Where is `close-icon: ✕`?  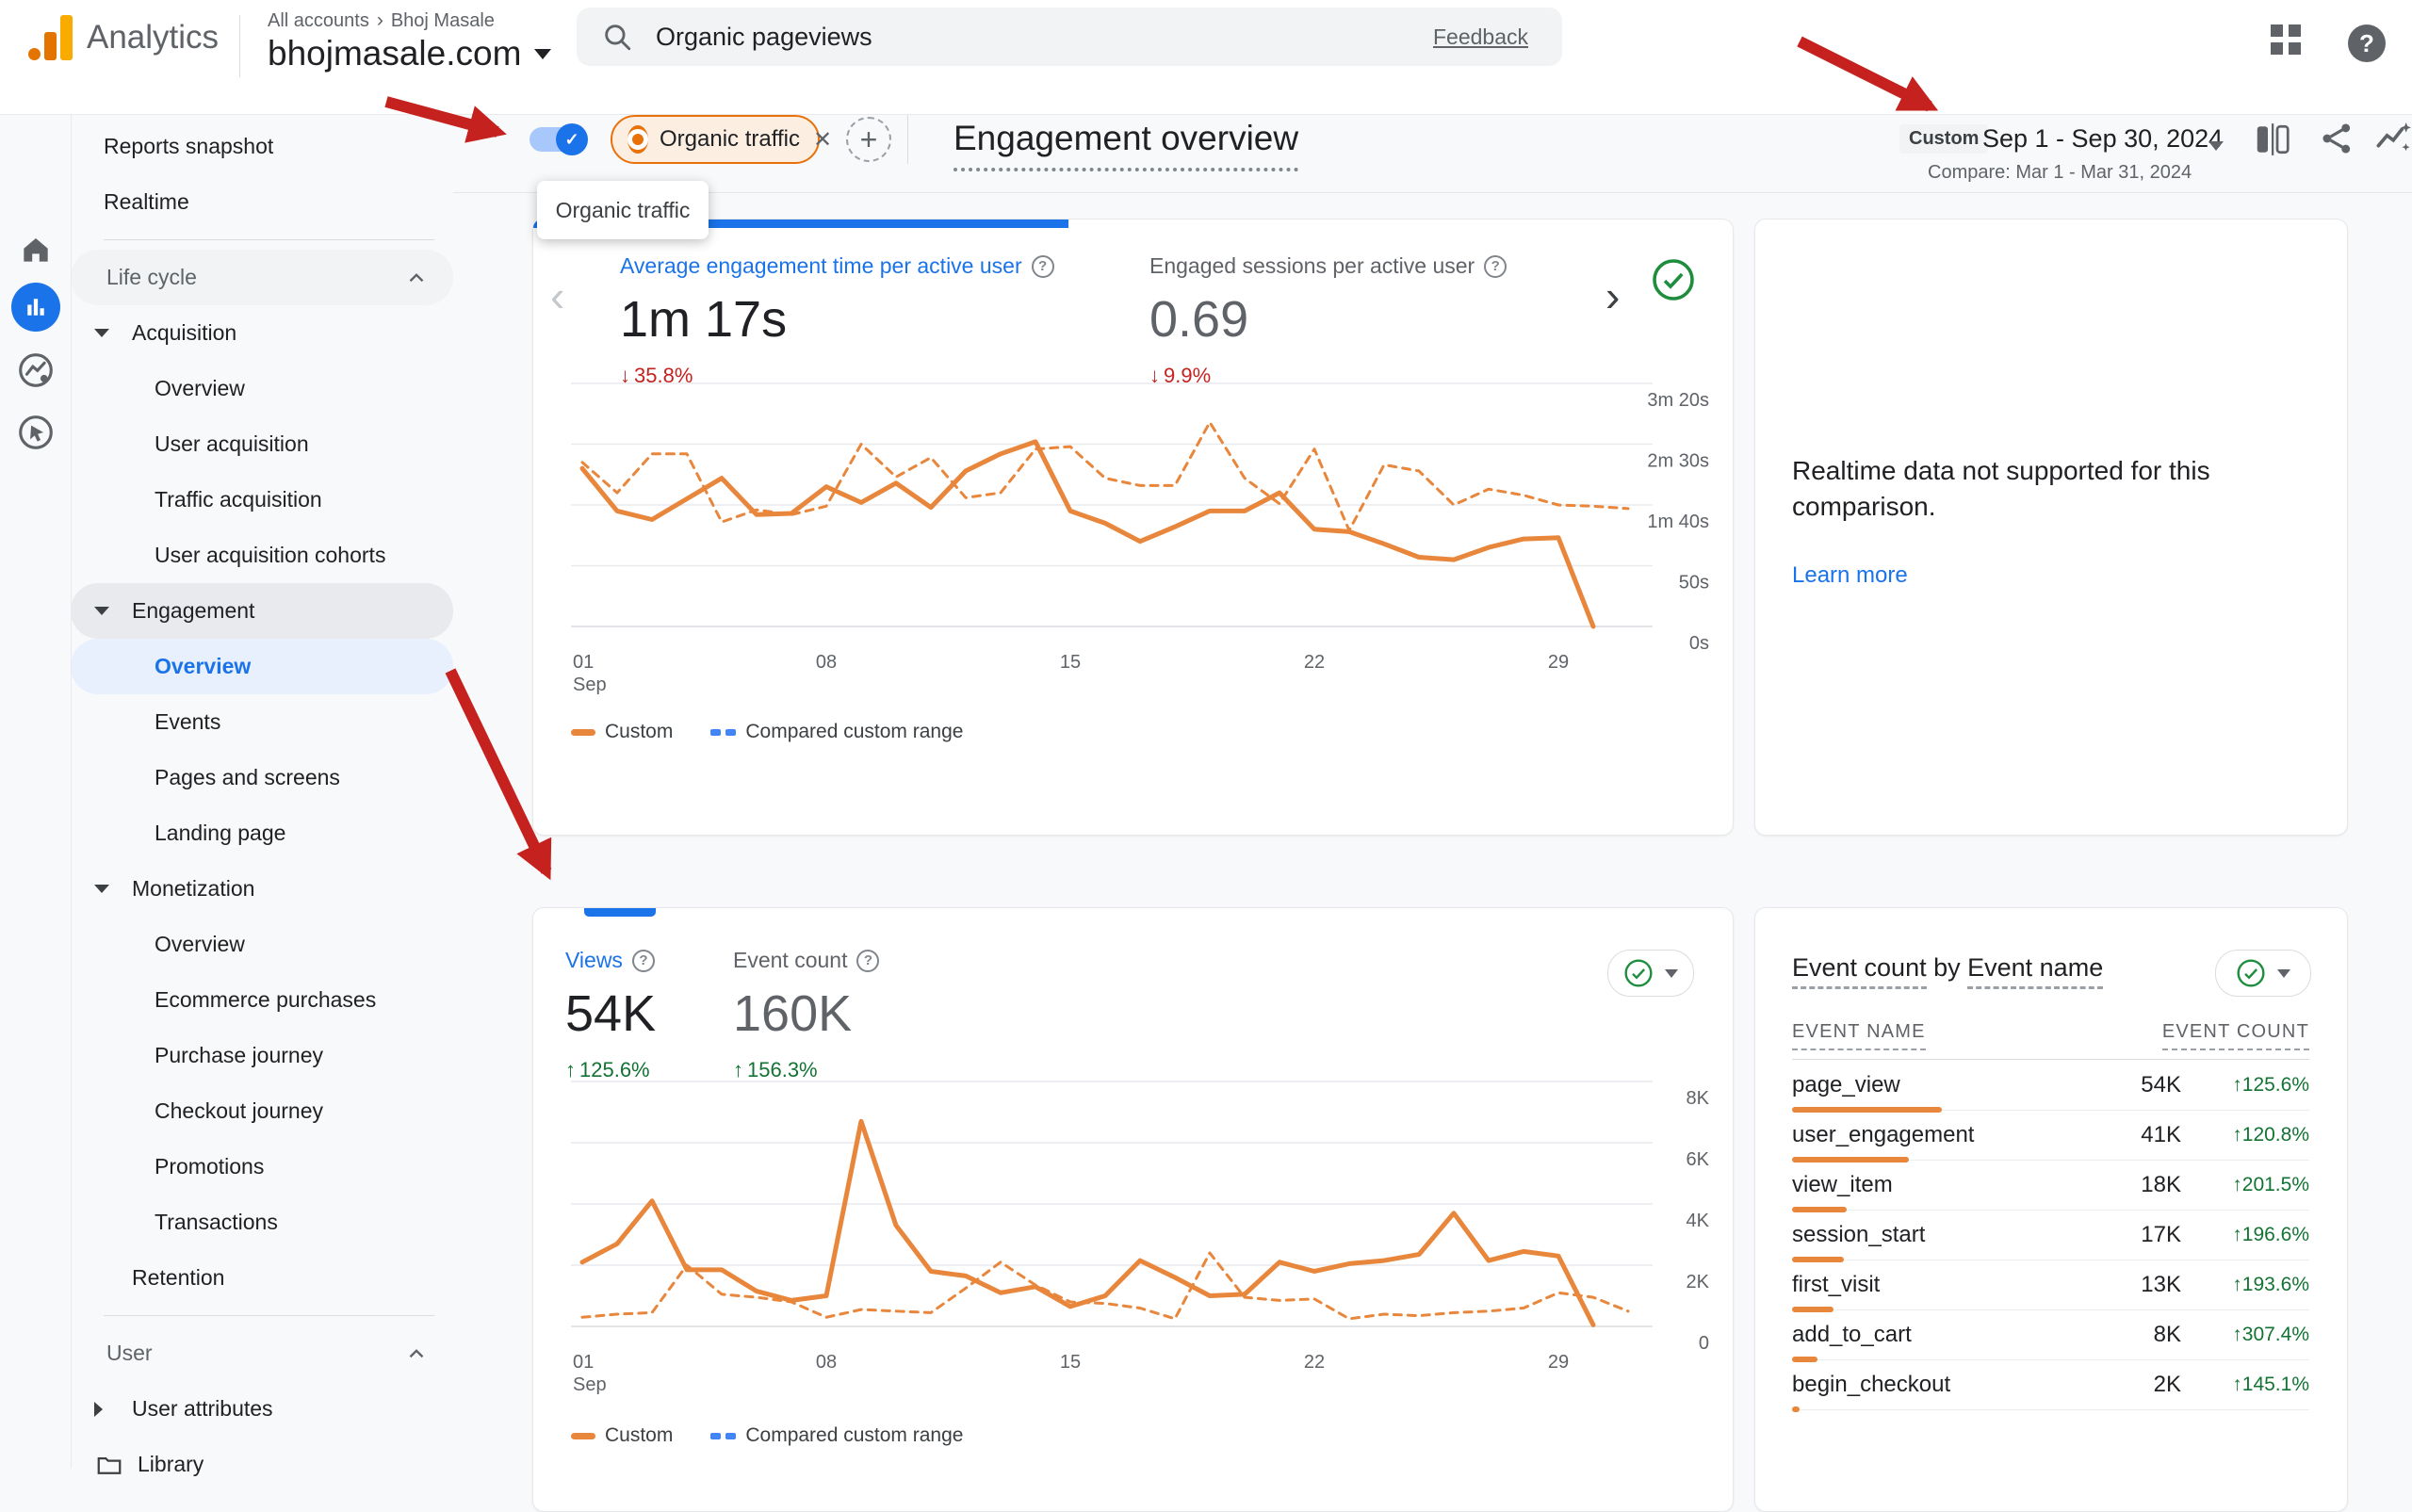 close-icon: ✕ is located at coordinates (822, 139).